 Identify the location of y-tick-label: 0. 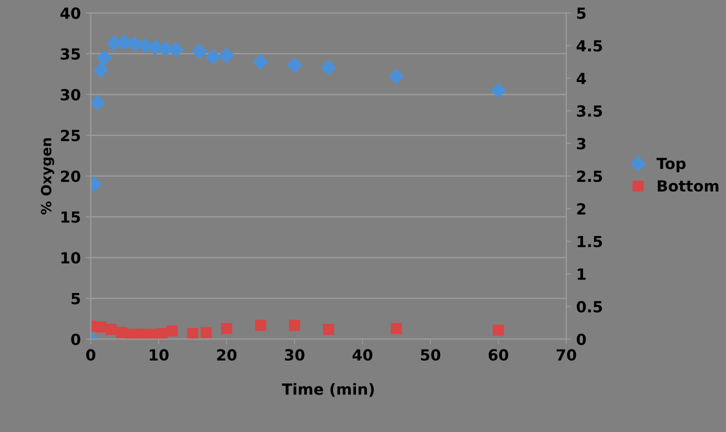
(75, 340).